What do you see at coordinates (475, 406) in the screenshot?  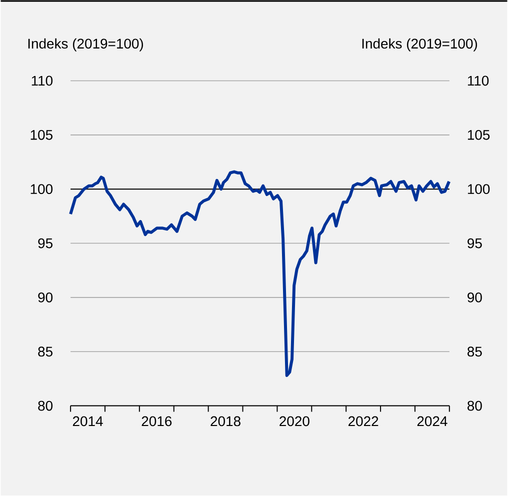 I see `y2-tick-label: 80` at bounding box center [475, 406].